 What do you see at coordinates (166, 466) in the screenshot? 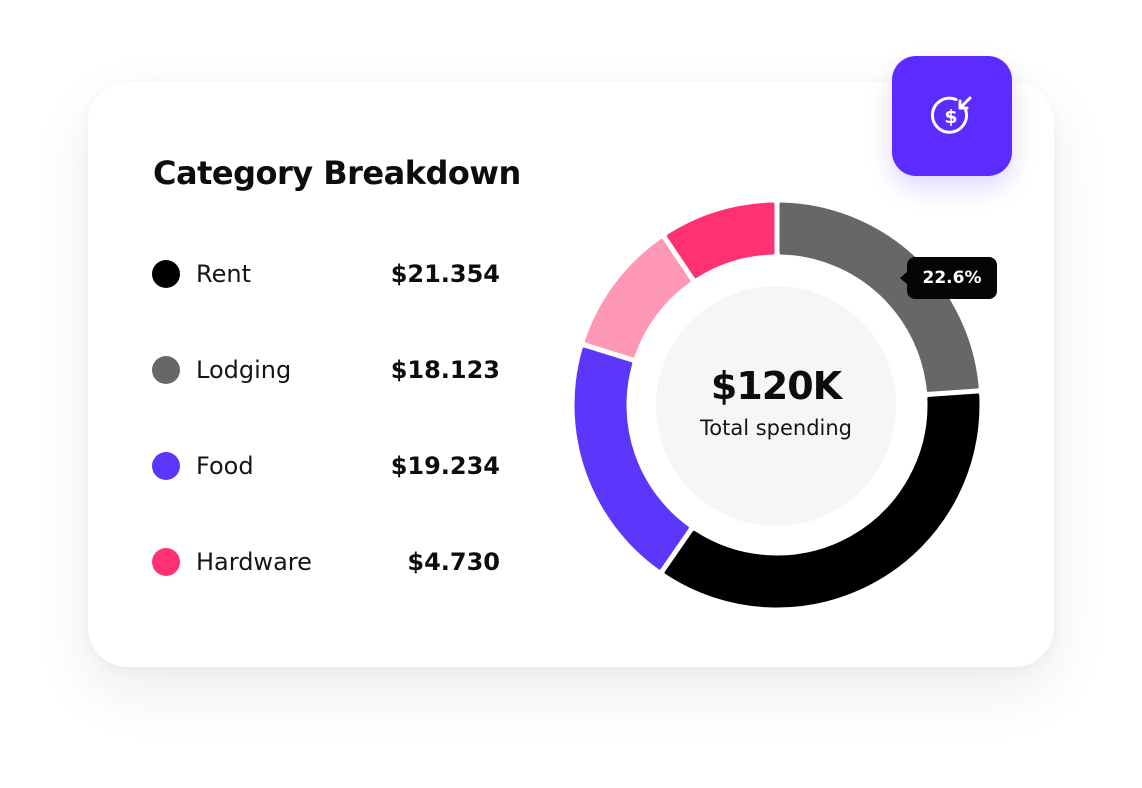
I see `legend-dot-food` at bounding box center [166, 466].